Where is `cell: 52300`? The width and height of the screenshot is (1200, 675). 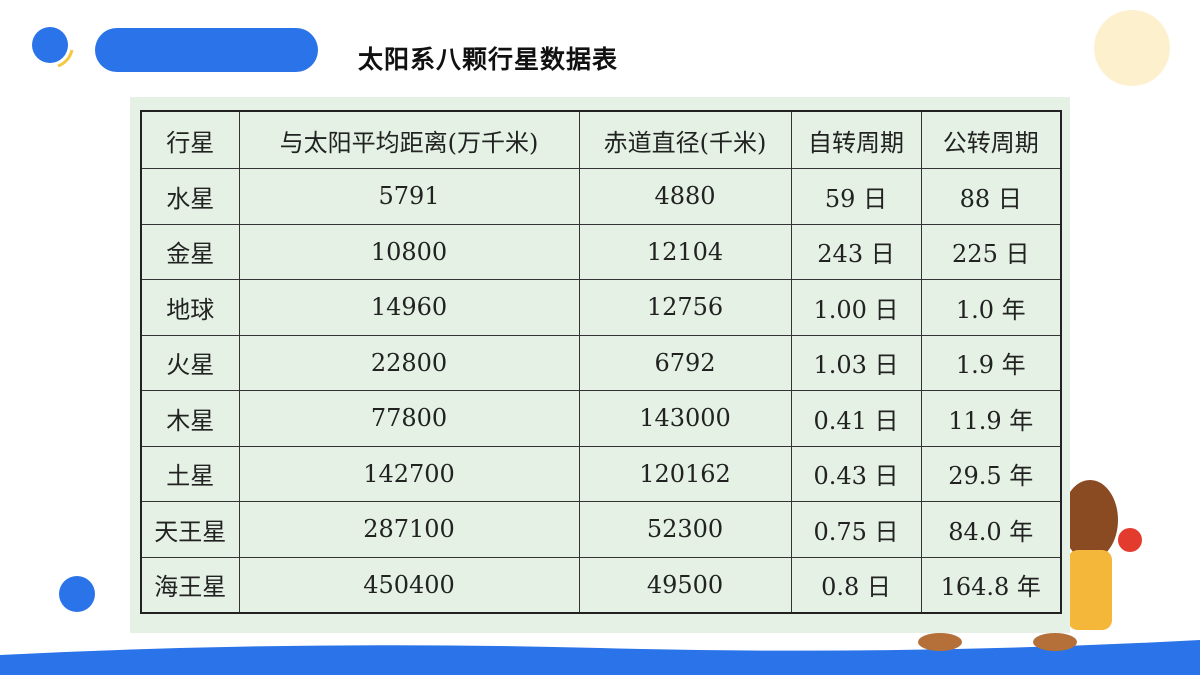 cell: 52300 is located at coordinates (685, 529).